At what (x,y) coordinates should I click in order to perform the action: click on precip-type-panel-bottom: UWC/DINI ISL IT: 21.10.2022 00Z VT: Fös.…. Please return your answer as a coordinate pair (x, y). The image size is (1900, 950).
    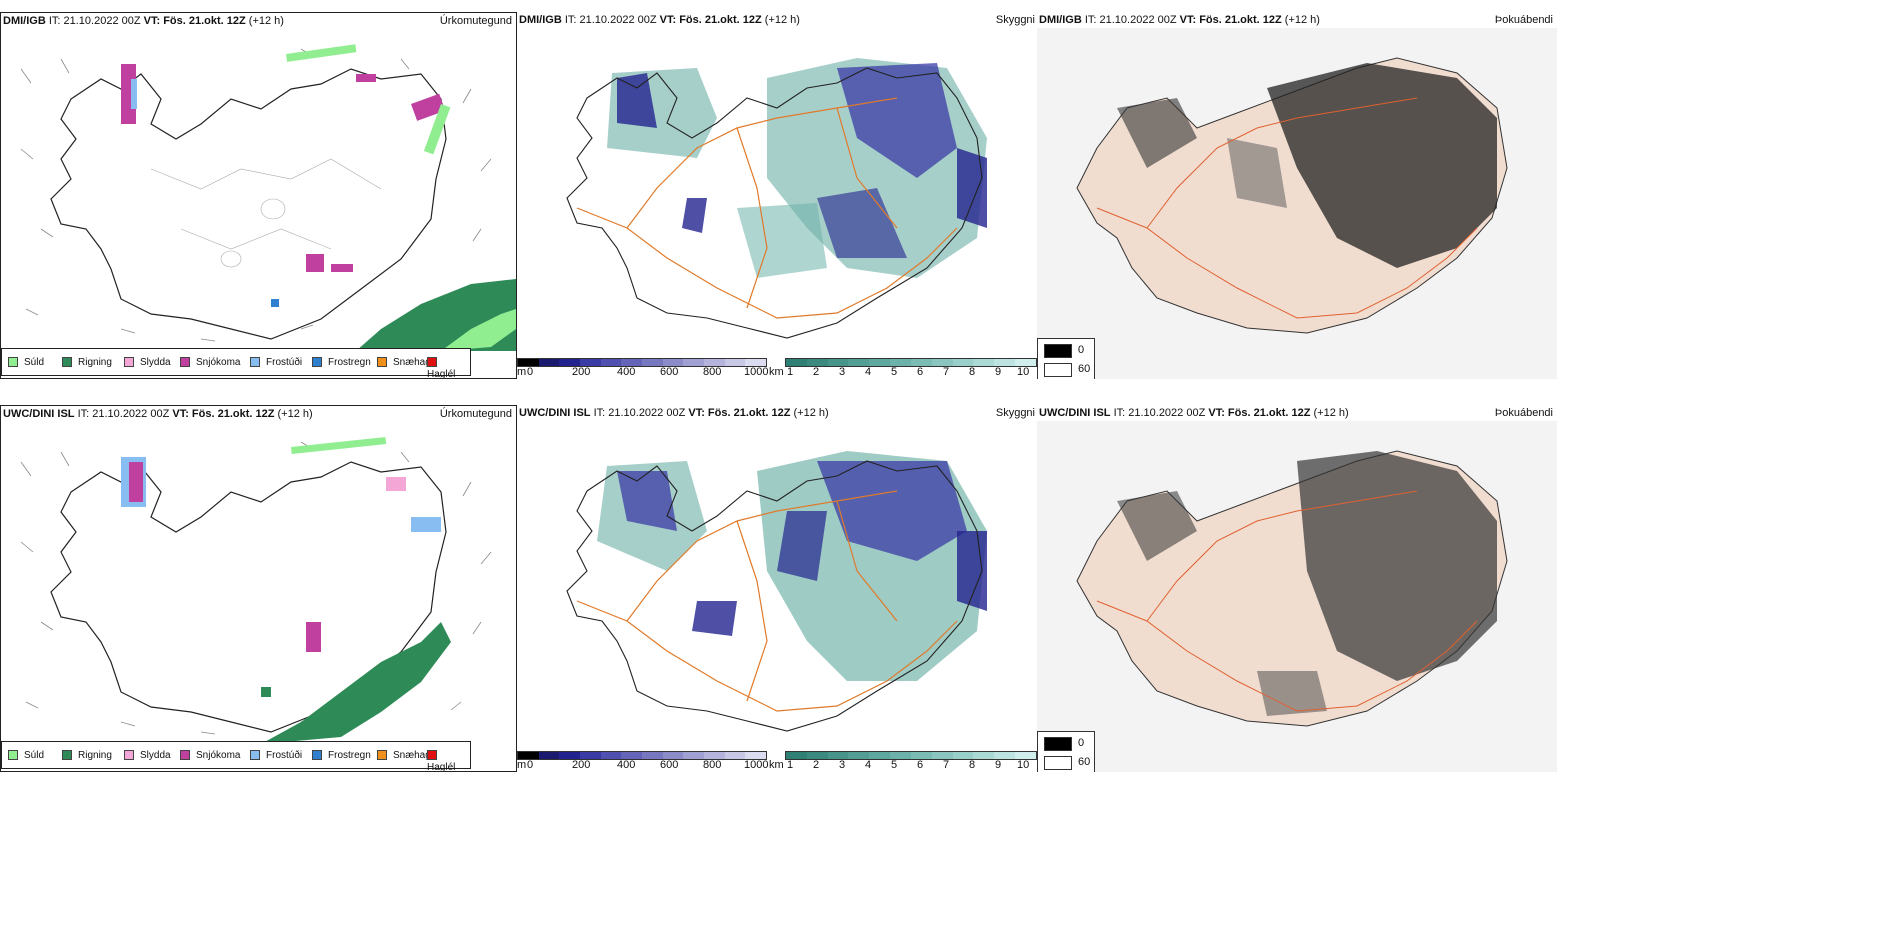
    Looking at the image, I should click on (258, 588).